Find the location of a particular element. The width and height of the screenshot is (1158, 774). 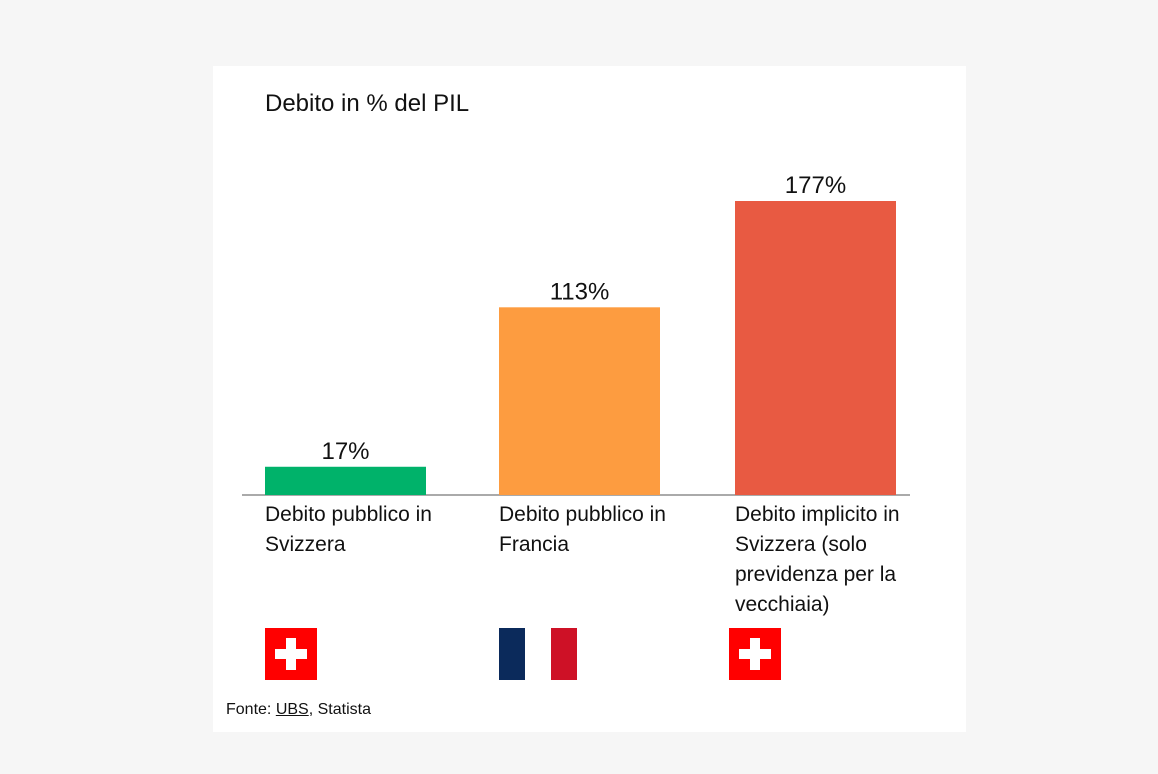

french-flag is located at coordinates (538, 654).